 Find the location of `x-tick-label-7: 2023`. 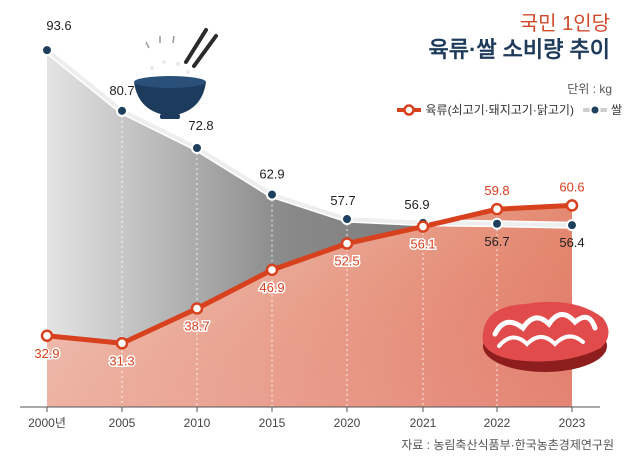

x-tick-label-7: 2023 is located at coordinates (572, 423).